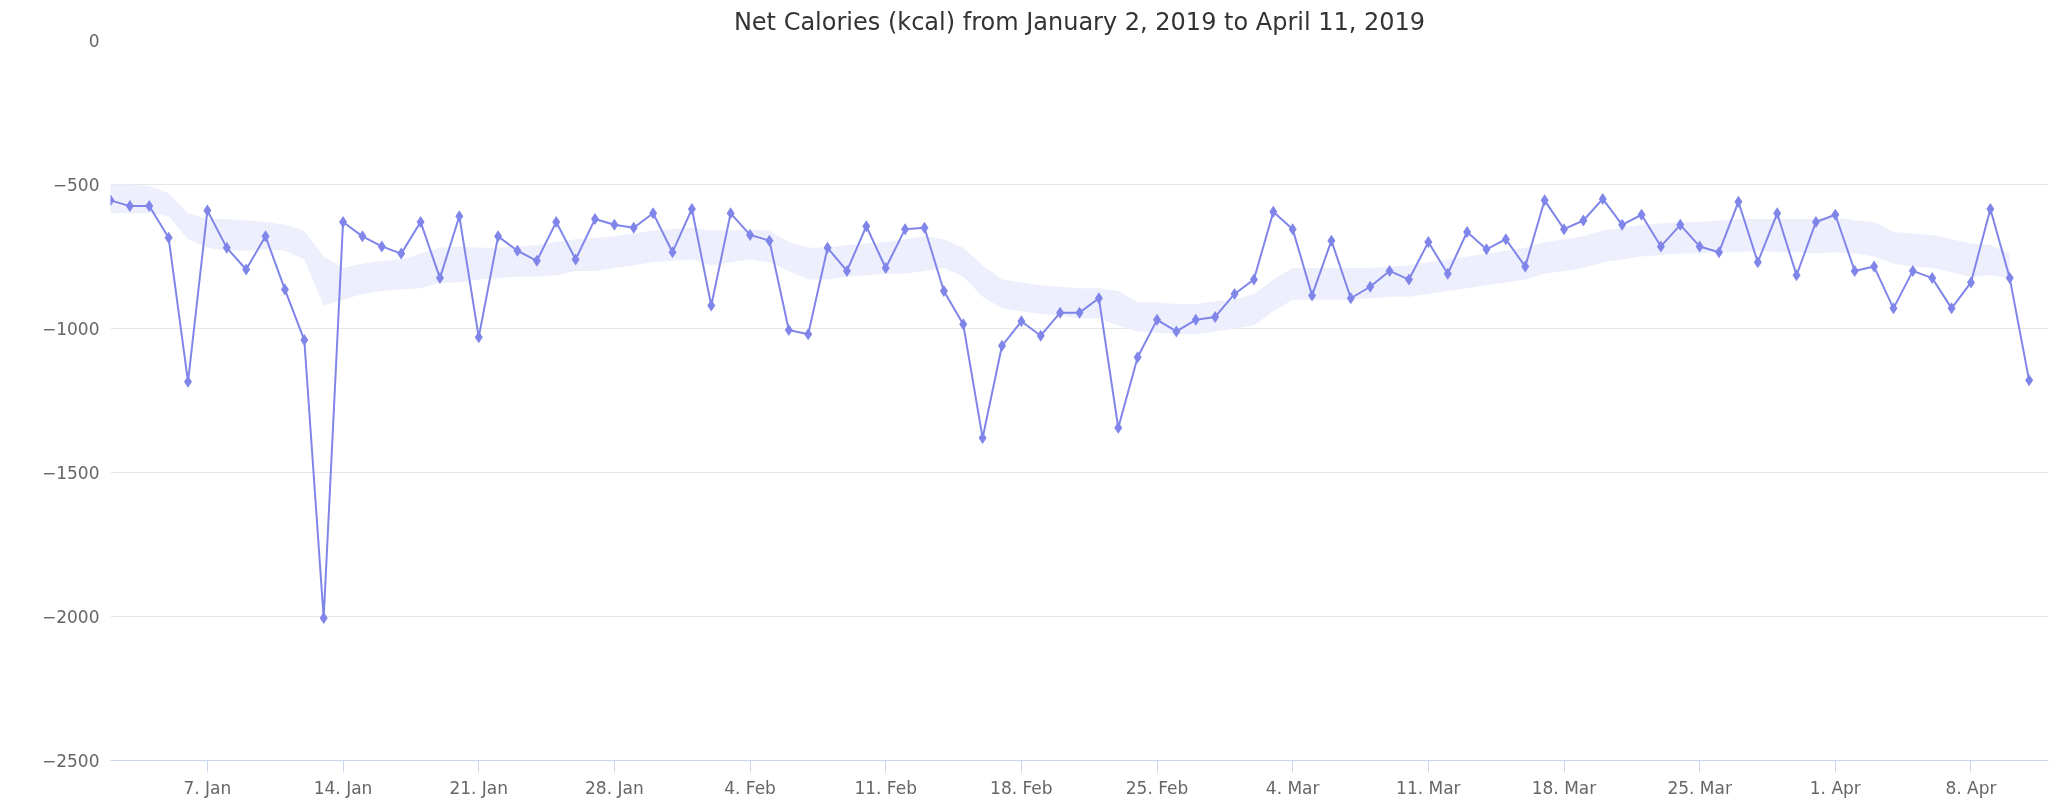 The width and height of the screenshot is (2066, 800). Describe the element at coordinates (479, 787) in the screenshot. I see `x-tick-label: 21. Jan` at that location.